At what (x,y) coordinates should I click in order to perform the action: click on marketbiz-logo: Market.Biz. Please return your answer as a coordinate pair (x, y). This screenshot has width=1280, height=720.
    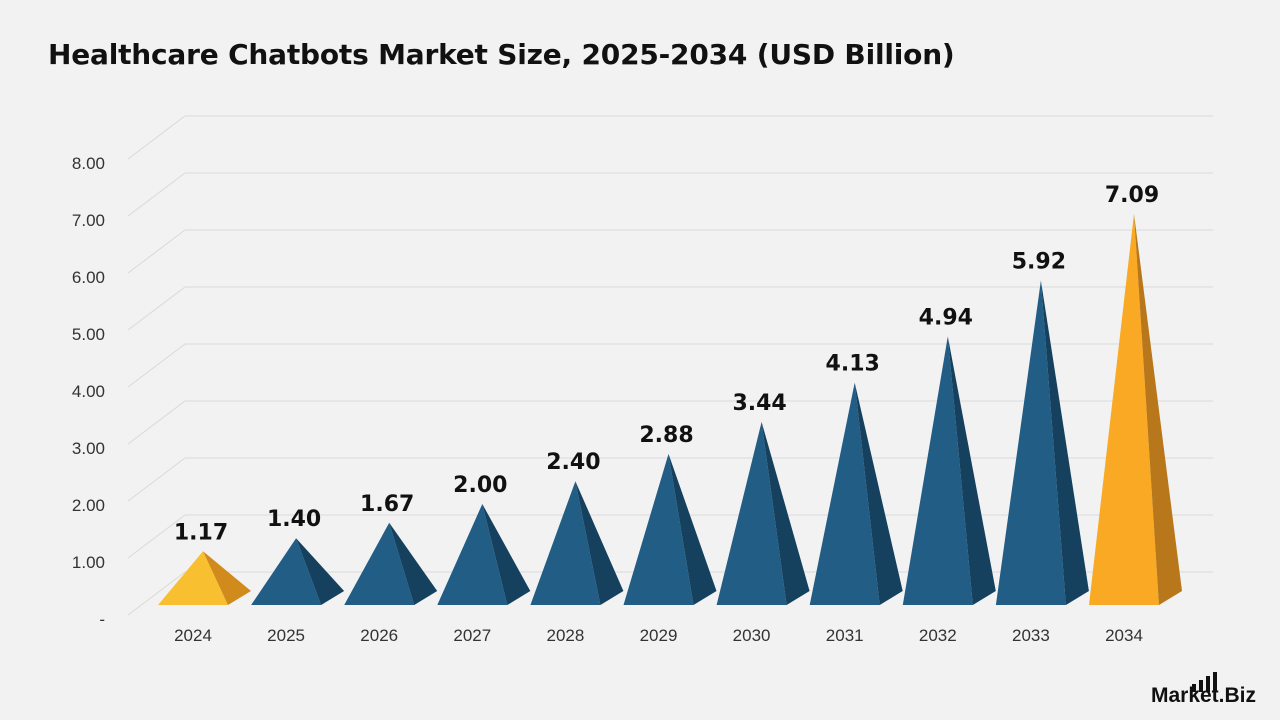
    Looking at the image, I should click on (1191, 690).